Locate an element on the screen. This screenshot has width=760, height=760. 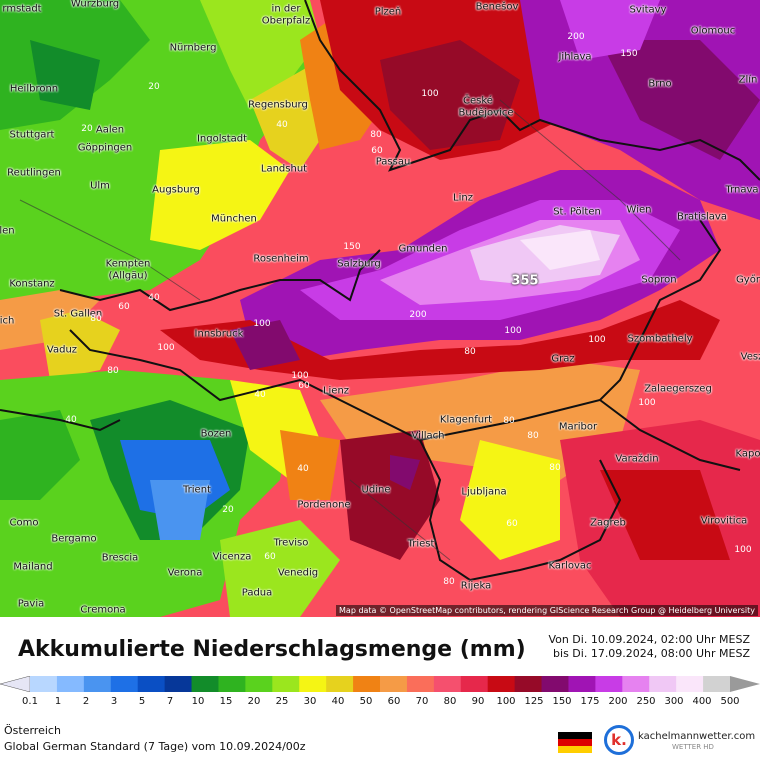
city-label: Brno is located at coordinates (660, 84).